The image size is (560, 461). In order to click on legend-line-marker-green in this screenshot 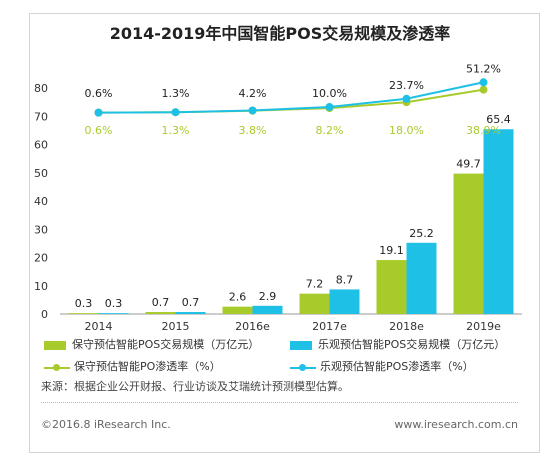, I will do `click(57, 367)`.